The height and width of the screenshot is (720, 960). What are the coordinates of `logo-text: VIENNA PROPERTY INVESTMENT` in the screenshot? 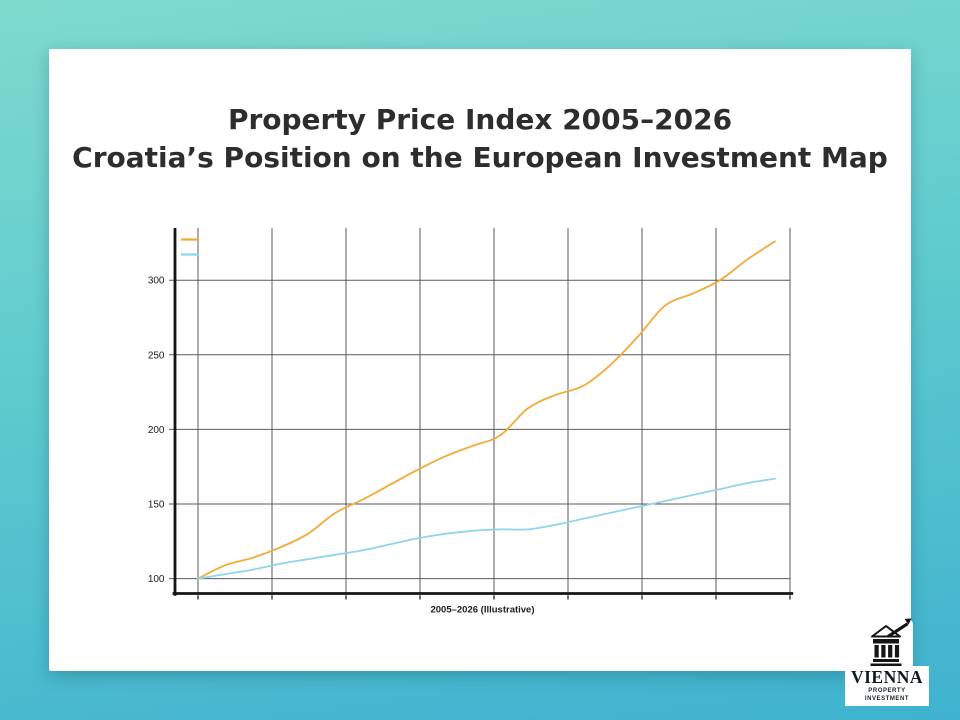 It's located at (887, 686).